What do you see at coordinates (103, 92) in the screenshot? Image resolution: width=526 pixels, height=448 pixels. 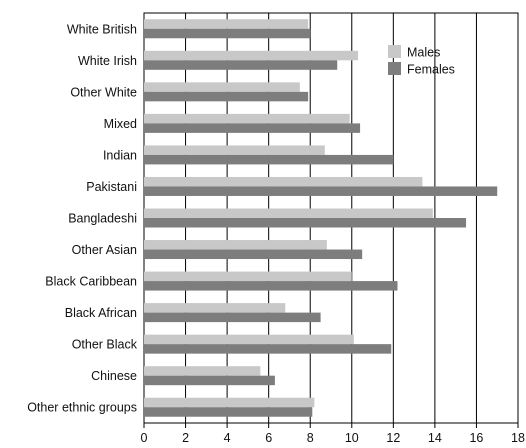 I see `category-label: Other White` at bounding box center [103, 92].